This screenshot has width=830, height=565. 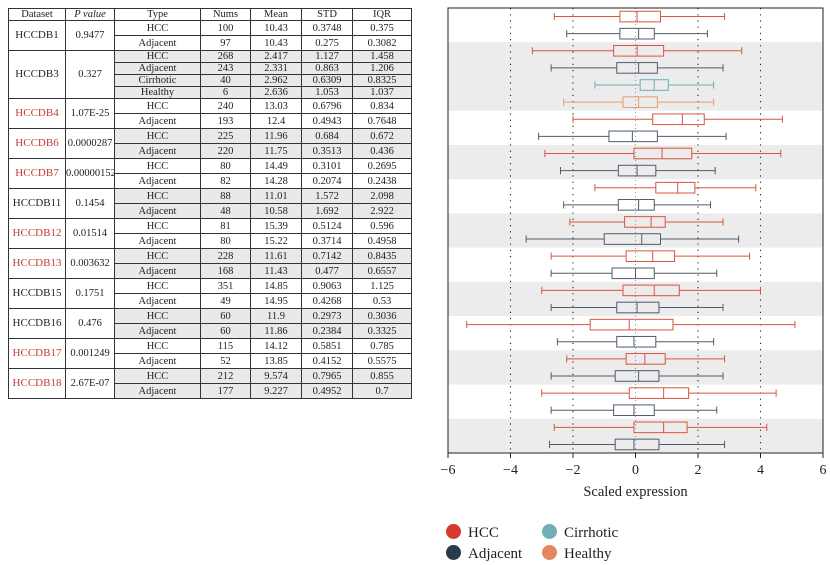 What do you see at coordinates (90, 113) in the screenshot?
I see `pvalue-cell: 1.07E-25` at bounding box center [90, 113].